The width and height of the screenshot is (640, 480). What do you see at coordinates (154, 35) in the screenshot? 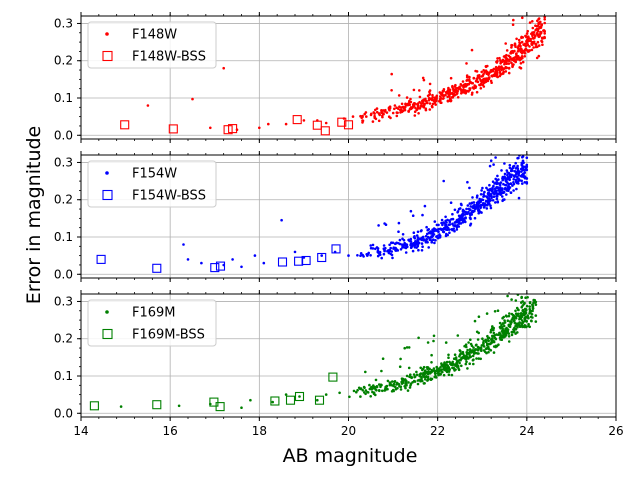
I see `legend-label: F148W` at bounding box center [154, 35].